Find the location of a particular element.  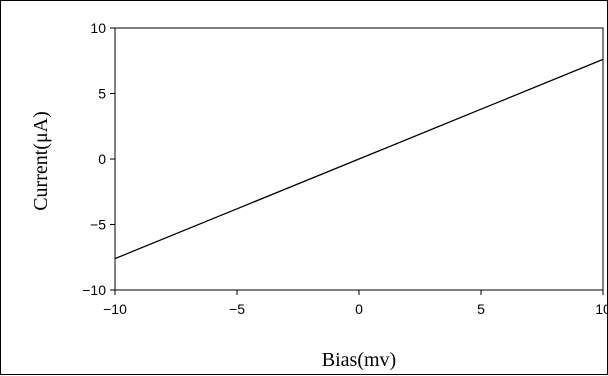

y-tick-label: −5 is located at coordinates (98, 225).